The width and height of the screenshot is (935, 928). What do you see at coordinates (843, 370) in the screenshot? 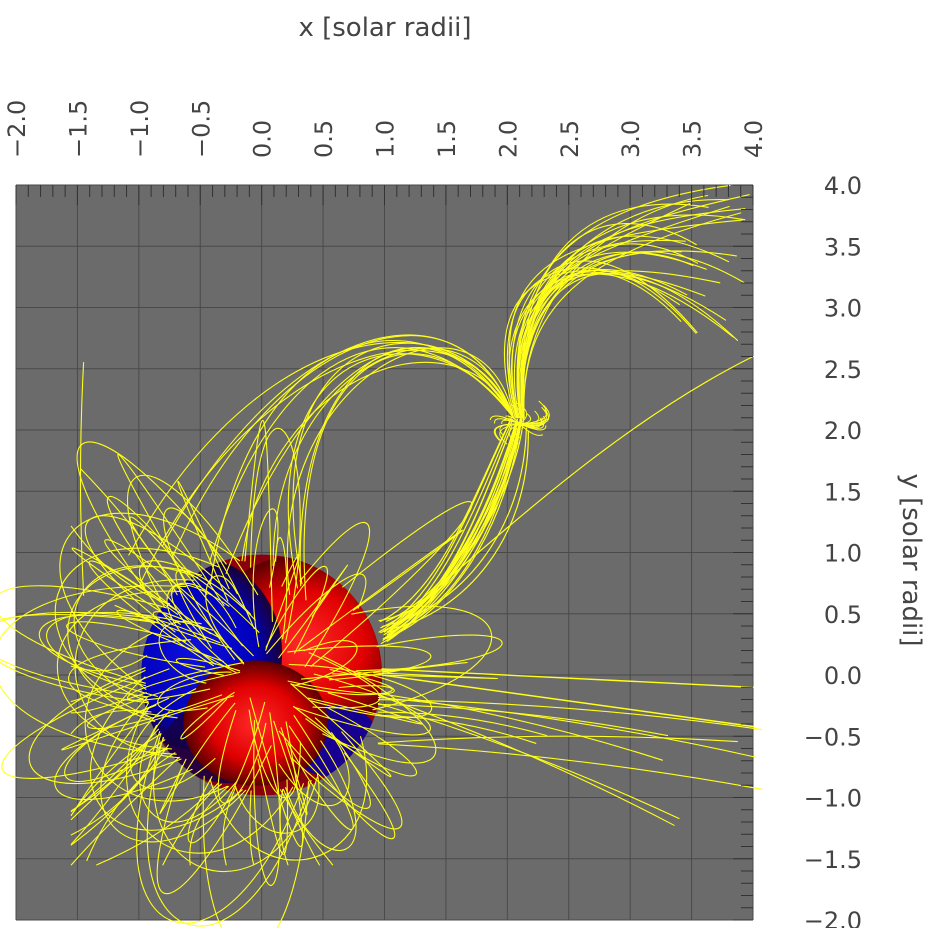
I see `y-tick-label: 2.5` at bounding box center [843, 370].